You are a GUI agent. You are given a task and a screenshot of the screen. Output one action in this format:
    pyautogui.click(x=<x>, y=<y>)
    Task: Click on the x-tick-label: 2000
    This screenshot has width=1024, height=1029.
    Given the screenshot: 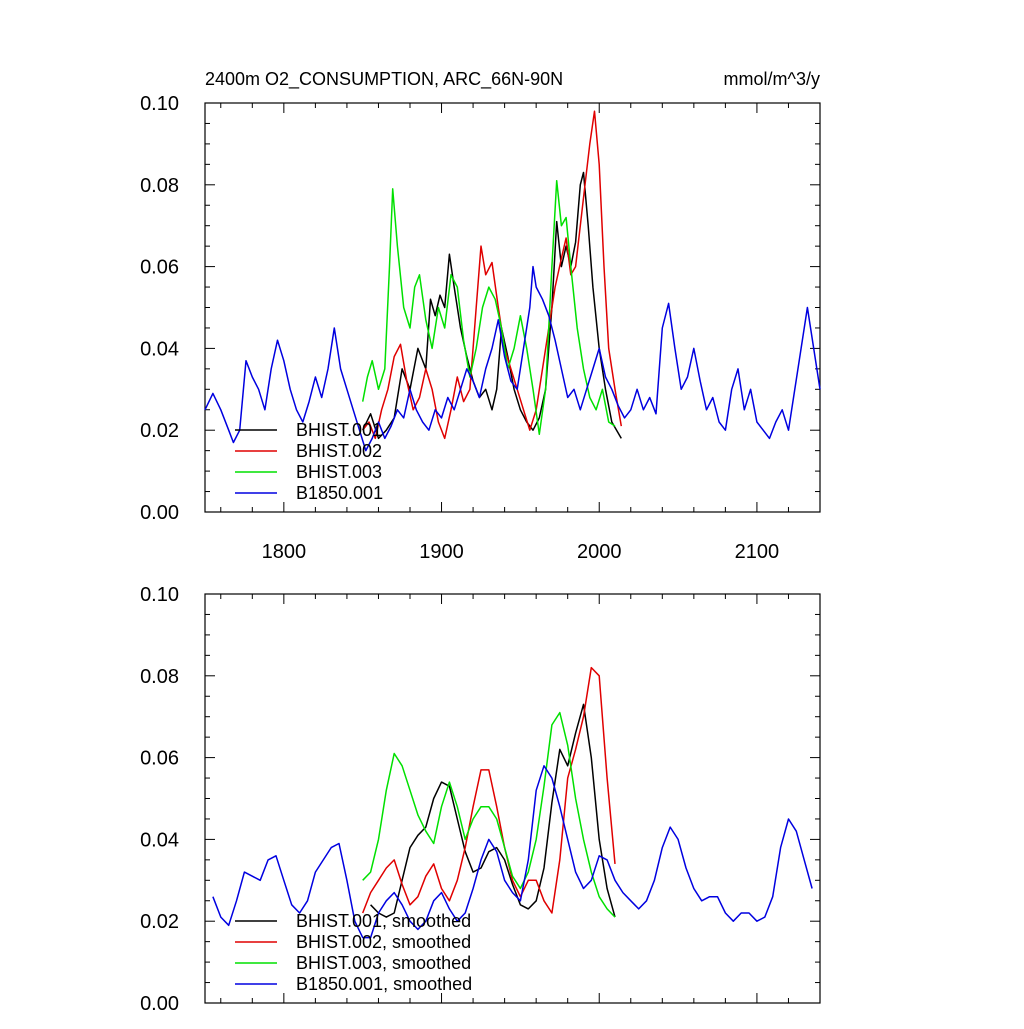 What is the action you would take?
    pyautogui.click(x=599, y=552)
    